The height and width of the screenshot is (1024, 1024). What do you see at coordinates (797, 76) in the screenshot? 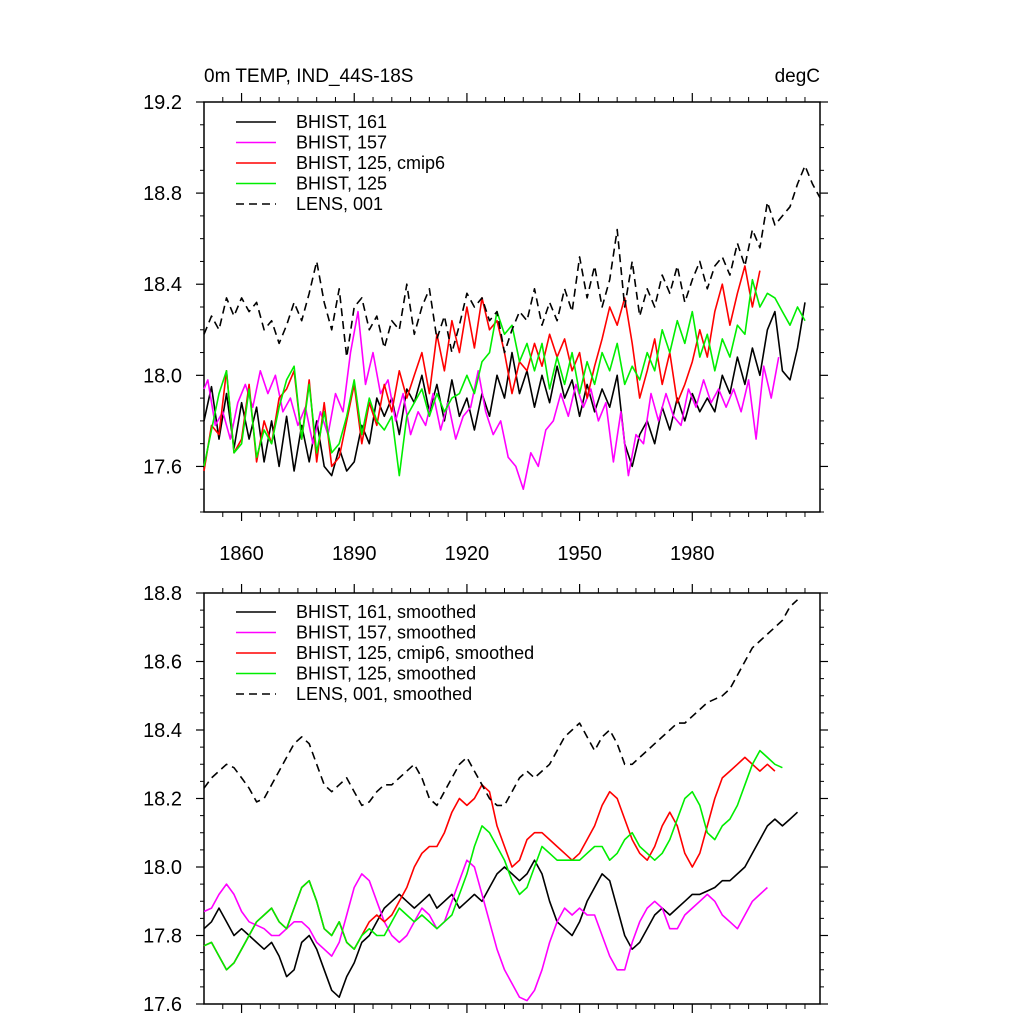
I see `units-label: degC` at bounding box center [797, 76].